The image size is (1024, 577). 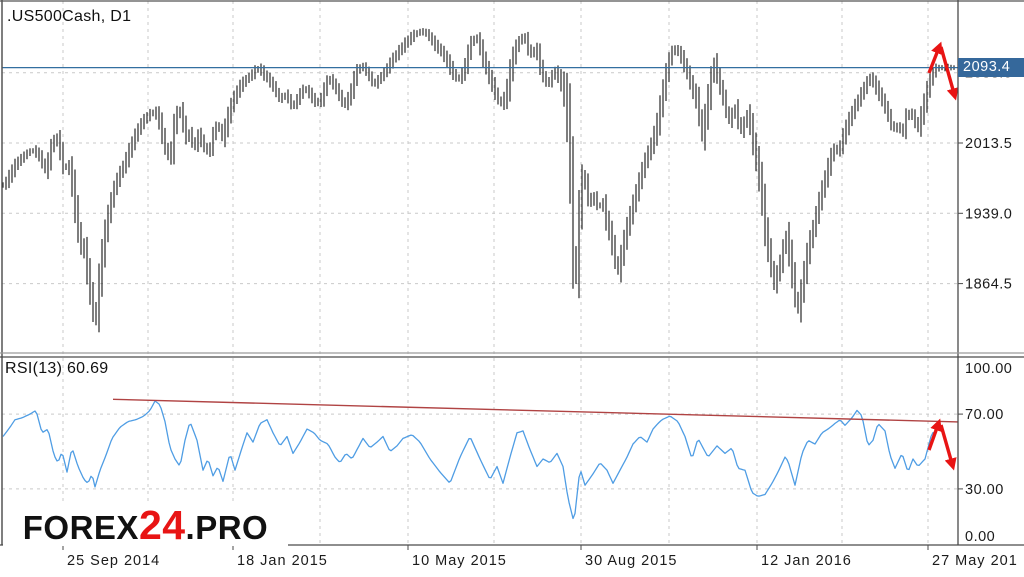 What do you see at coordinates (535, 410) in the screenshot?
I see `rsi-trendline` at bounding box center [535, 410].